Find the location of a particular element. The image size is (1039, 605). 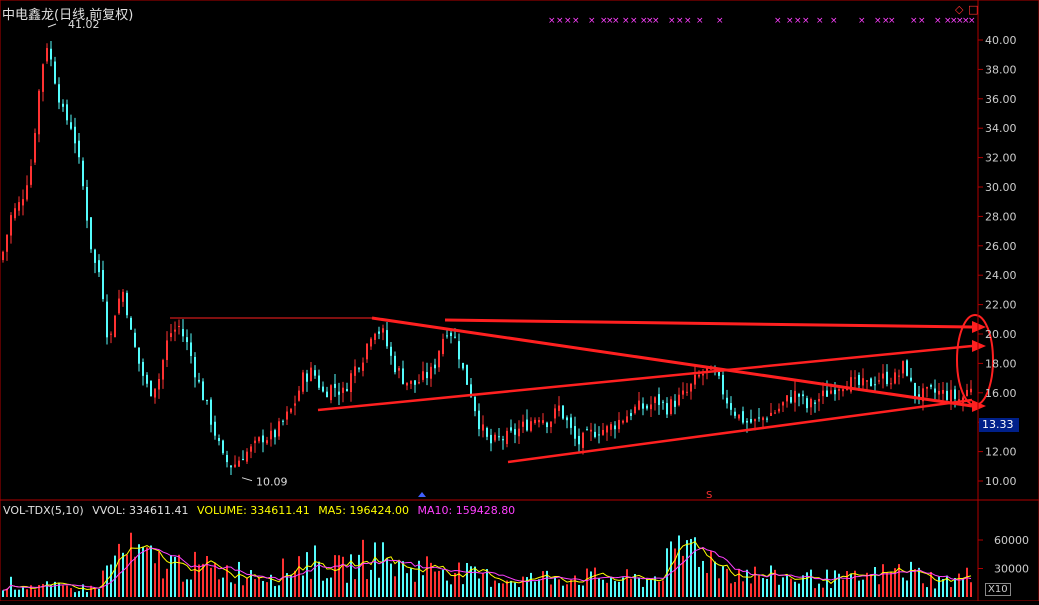

price-tick-label: 28.00 is located at coordinates (1001, 216).